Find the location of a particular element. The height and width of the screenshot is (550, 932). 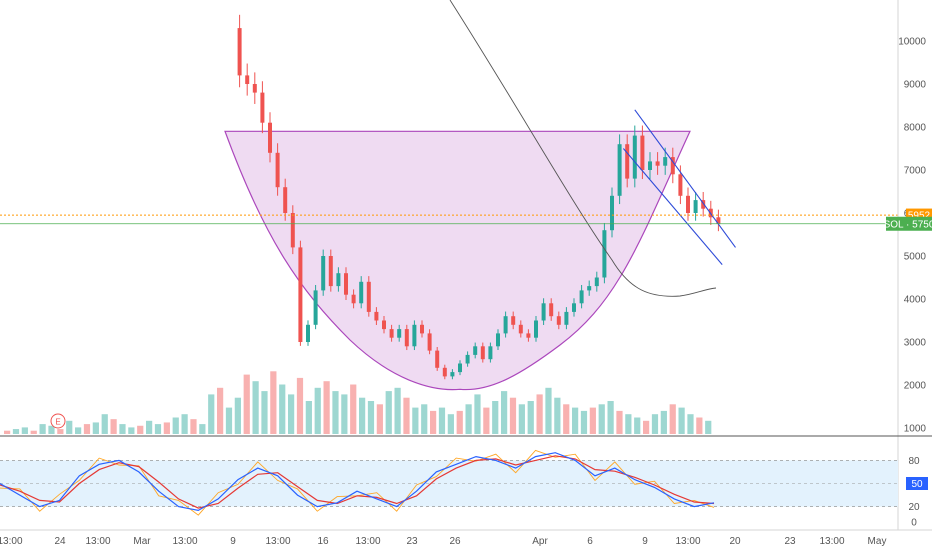

price-tick-1: 9000 is located at coordinates (915, 85).